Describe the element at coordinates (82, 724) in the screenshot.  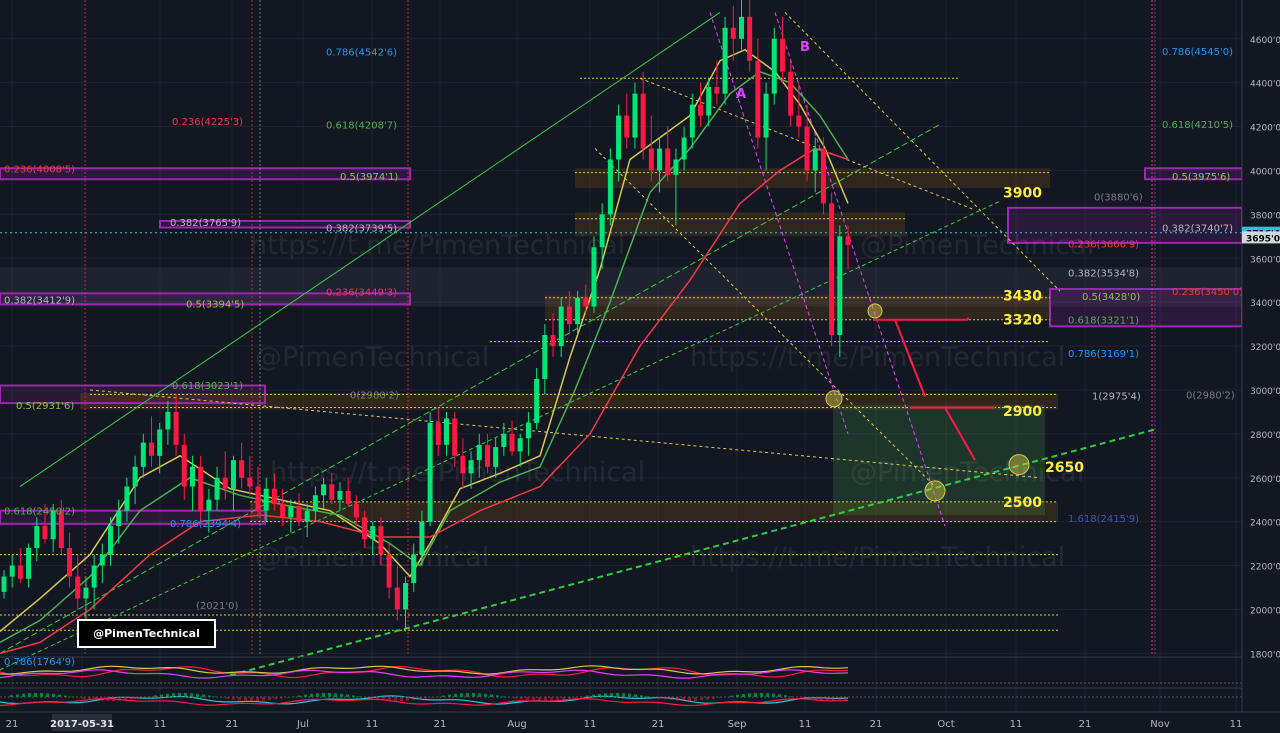
I see `time-tick: 2017-05-31` at that location.